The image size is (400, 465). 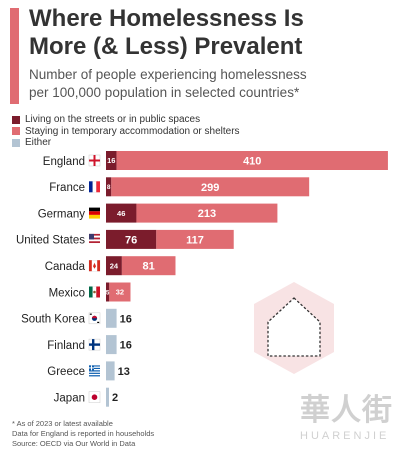 I want to click on legend-swatch-either, so click(x=16, y=142).